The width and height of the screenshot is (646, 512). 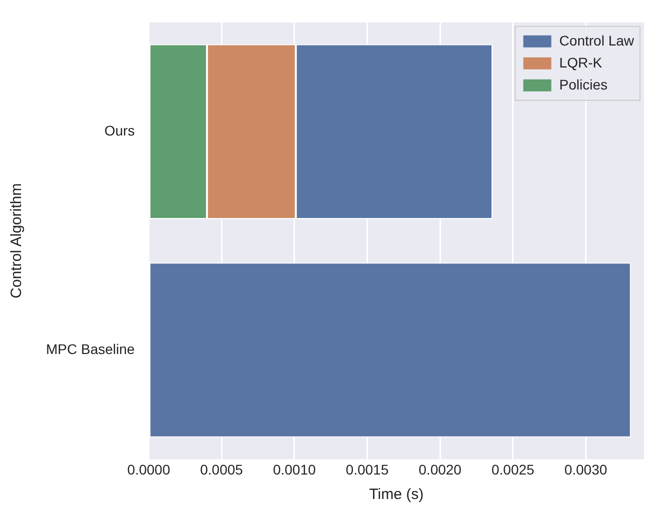 I want to click on legend-label: LQR-K, so click(x=581, y=62).